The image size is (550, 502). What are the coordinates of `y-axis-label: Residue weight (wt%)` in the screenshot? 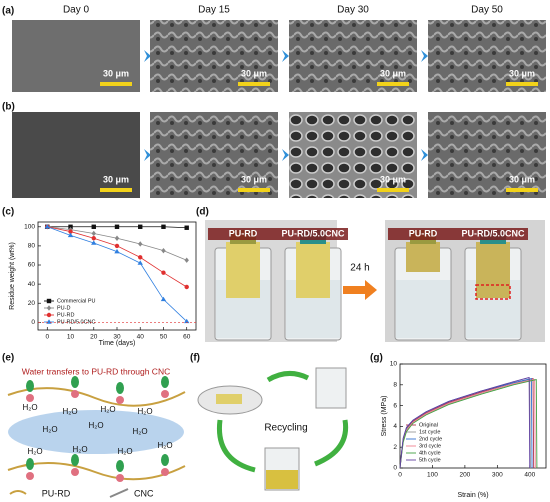 It's located at (12, 276).